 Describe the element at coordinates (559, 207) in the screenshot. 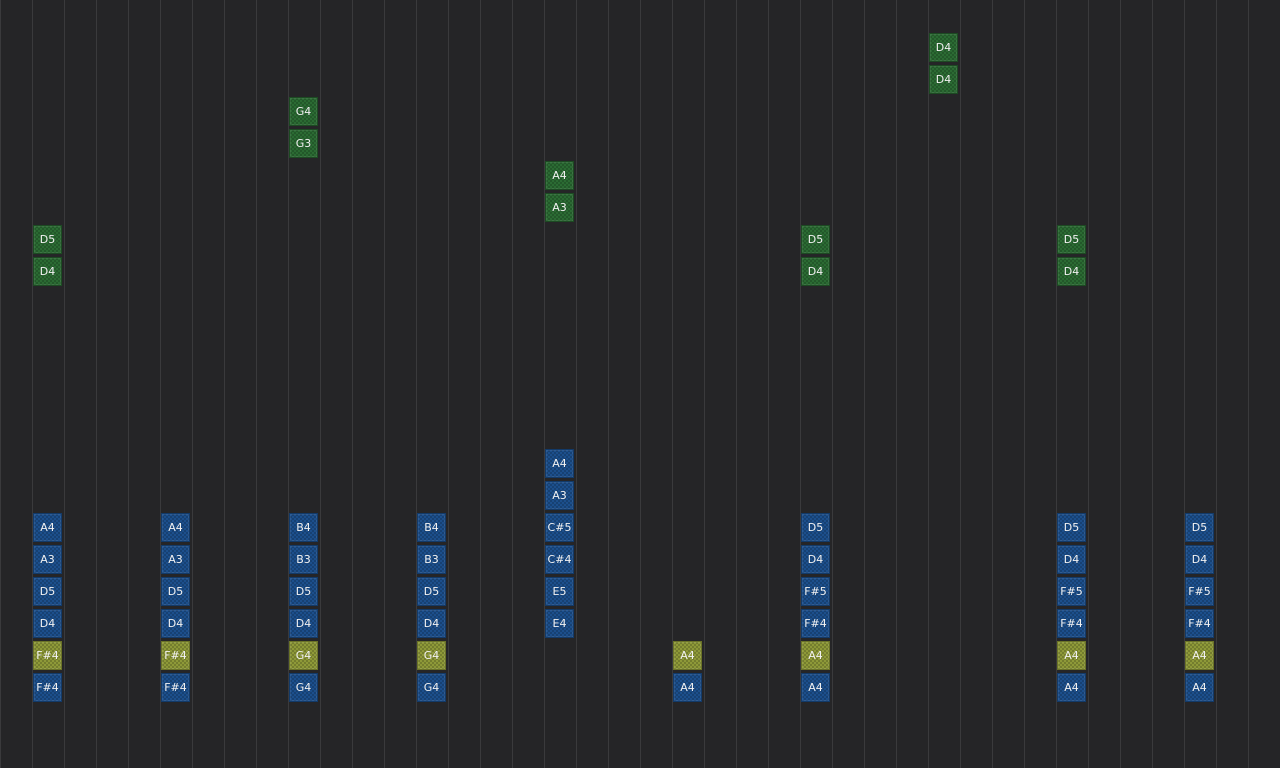

I see `note-block-green: A3` at that location.